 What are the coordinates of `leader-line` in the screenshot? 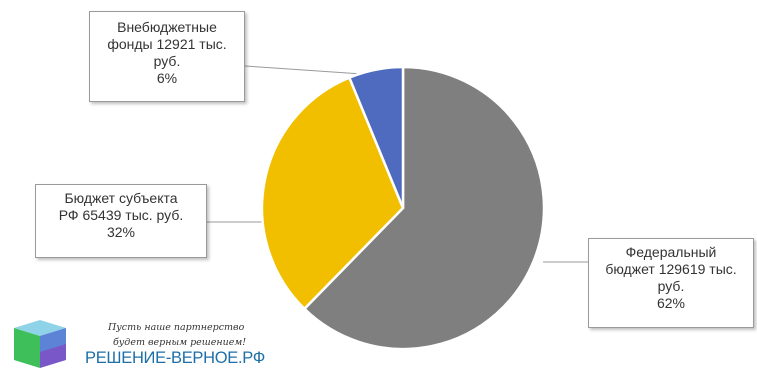 It's located at (303, 70).